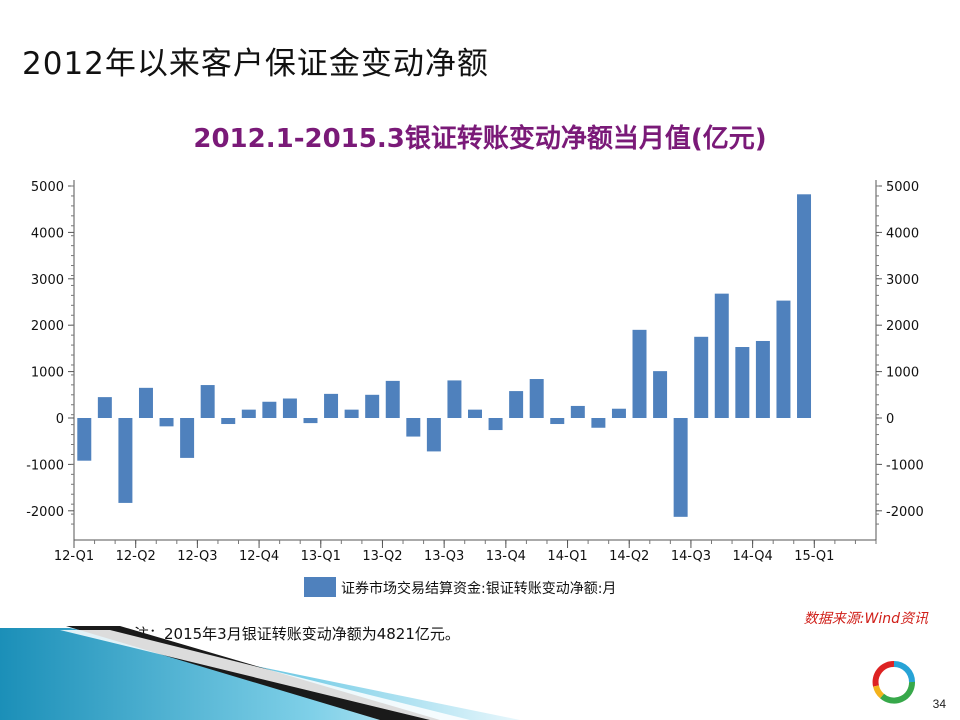 The image size is (960, 720). Describe the element at coordinates (45, 512) in the screenshot. I see `y-tick-label-left: -2000` at that location.